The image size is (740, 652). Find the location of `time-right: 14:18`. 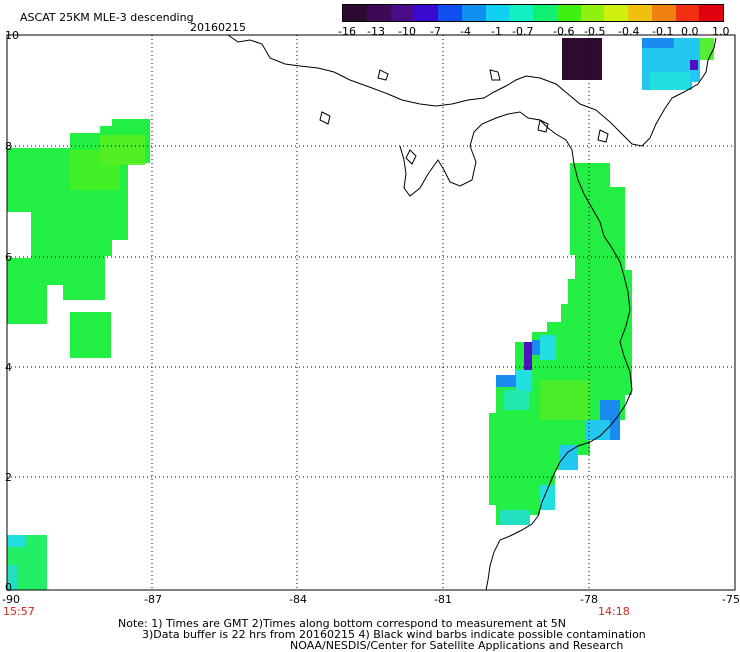

time-right: 14:18 is located at coordinates (614, 611).